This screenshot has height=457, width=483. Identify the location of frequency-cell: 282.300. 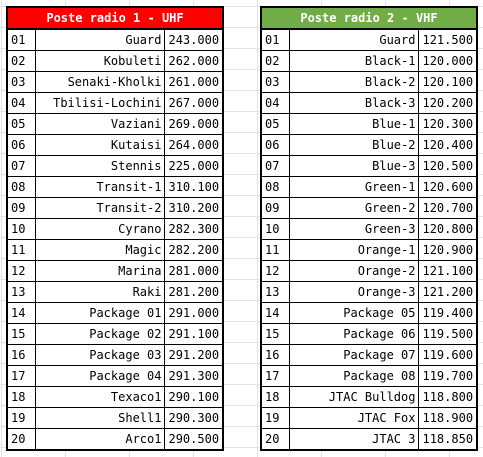
(194, 229).